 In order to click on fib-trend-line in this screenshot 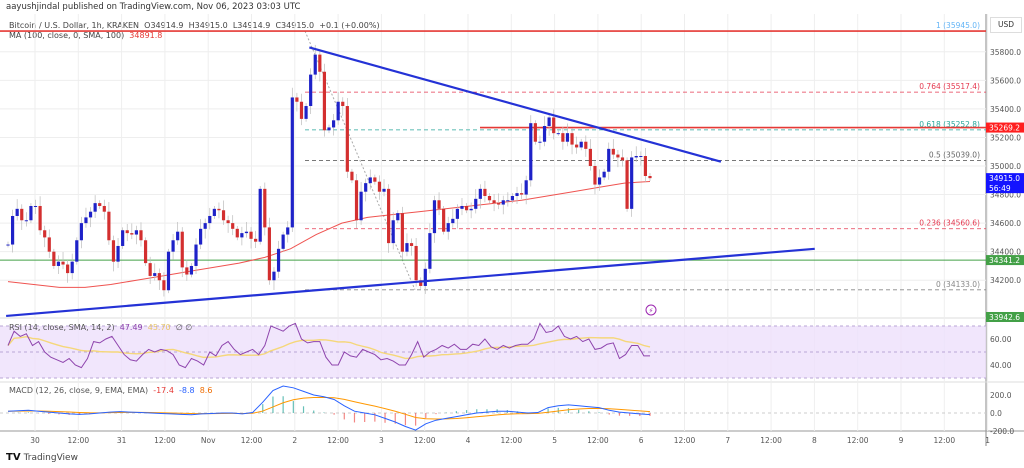, I will do `click(360, 160)`.